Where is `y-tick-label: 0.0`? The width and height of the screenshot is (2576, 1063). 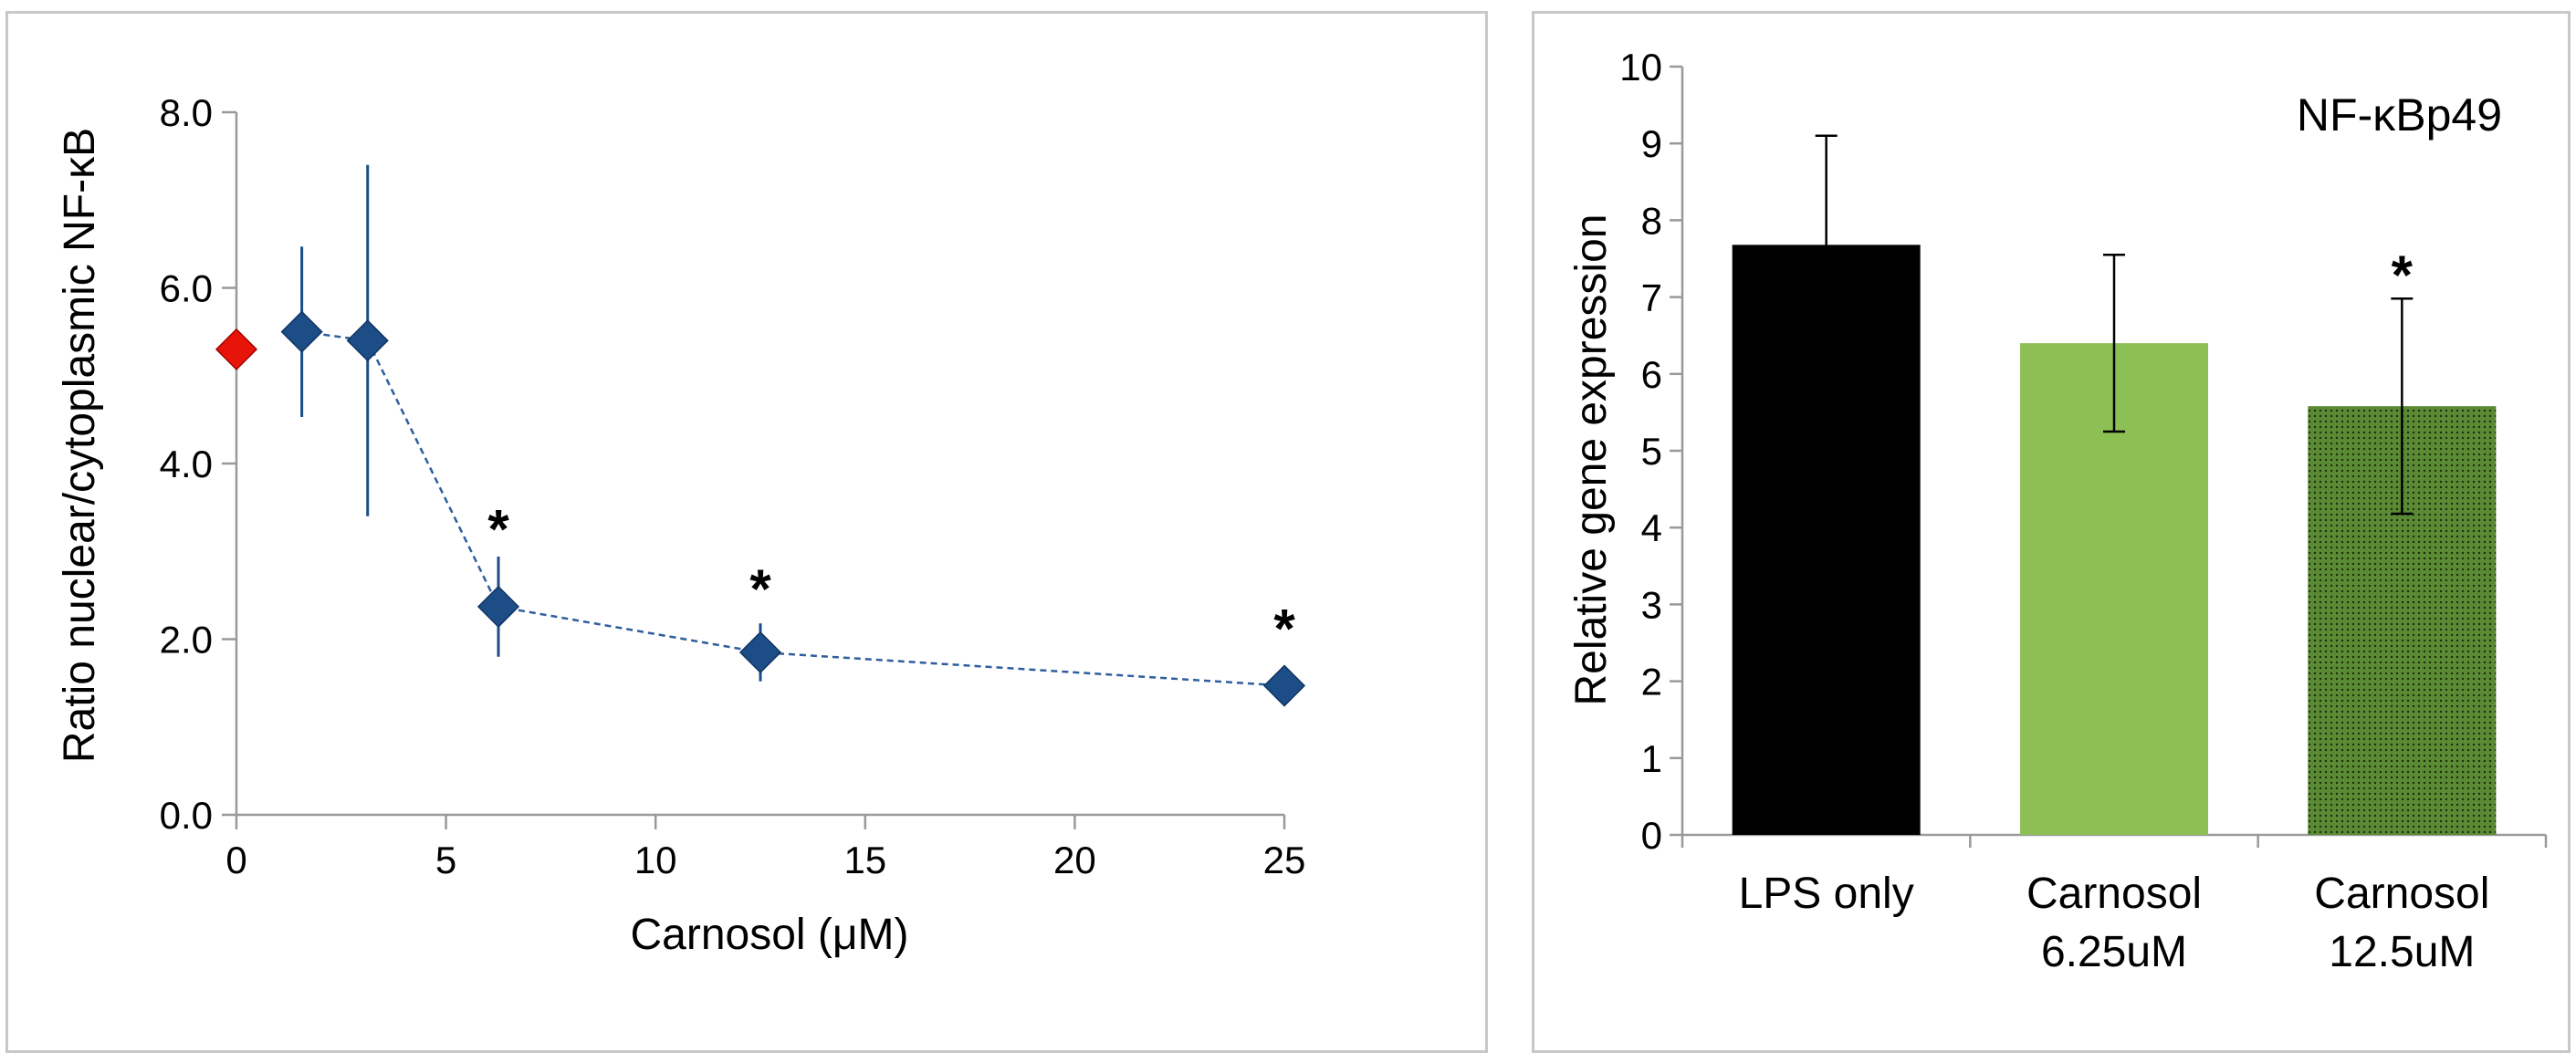
y-tick-label: 0.0 is located at coordinates (187, 815).